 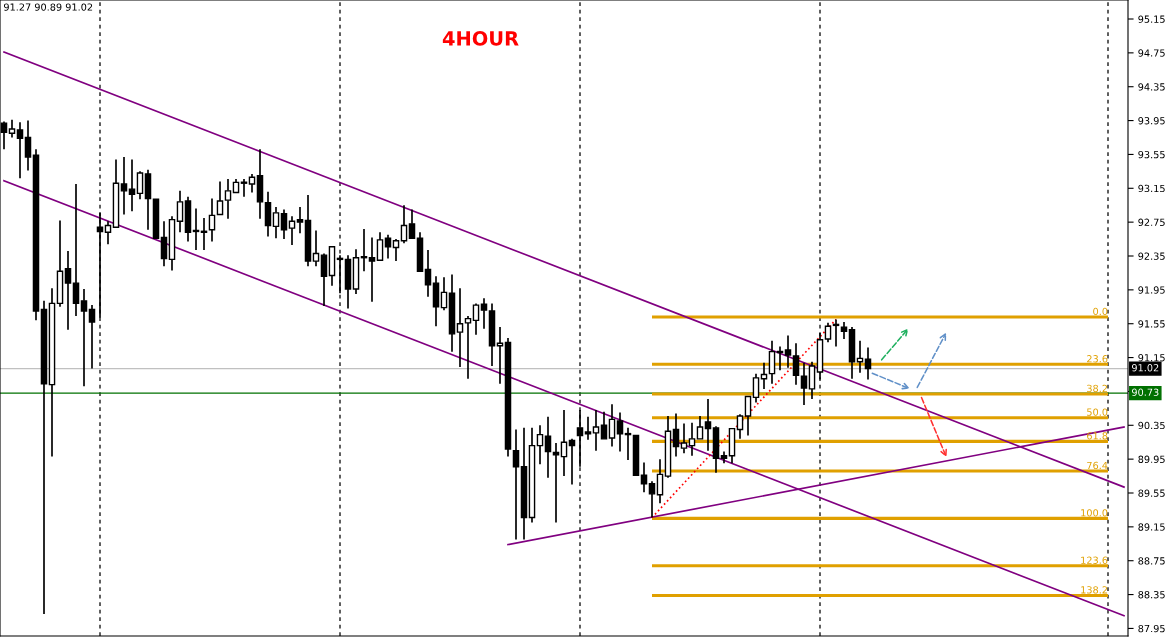 What do you see at coordinates (1151, 121) in the screenshot?
I see `y-tick-label: 93.95` at bounding box center [1151, 121].